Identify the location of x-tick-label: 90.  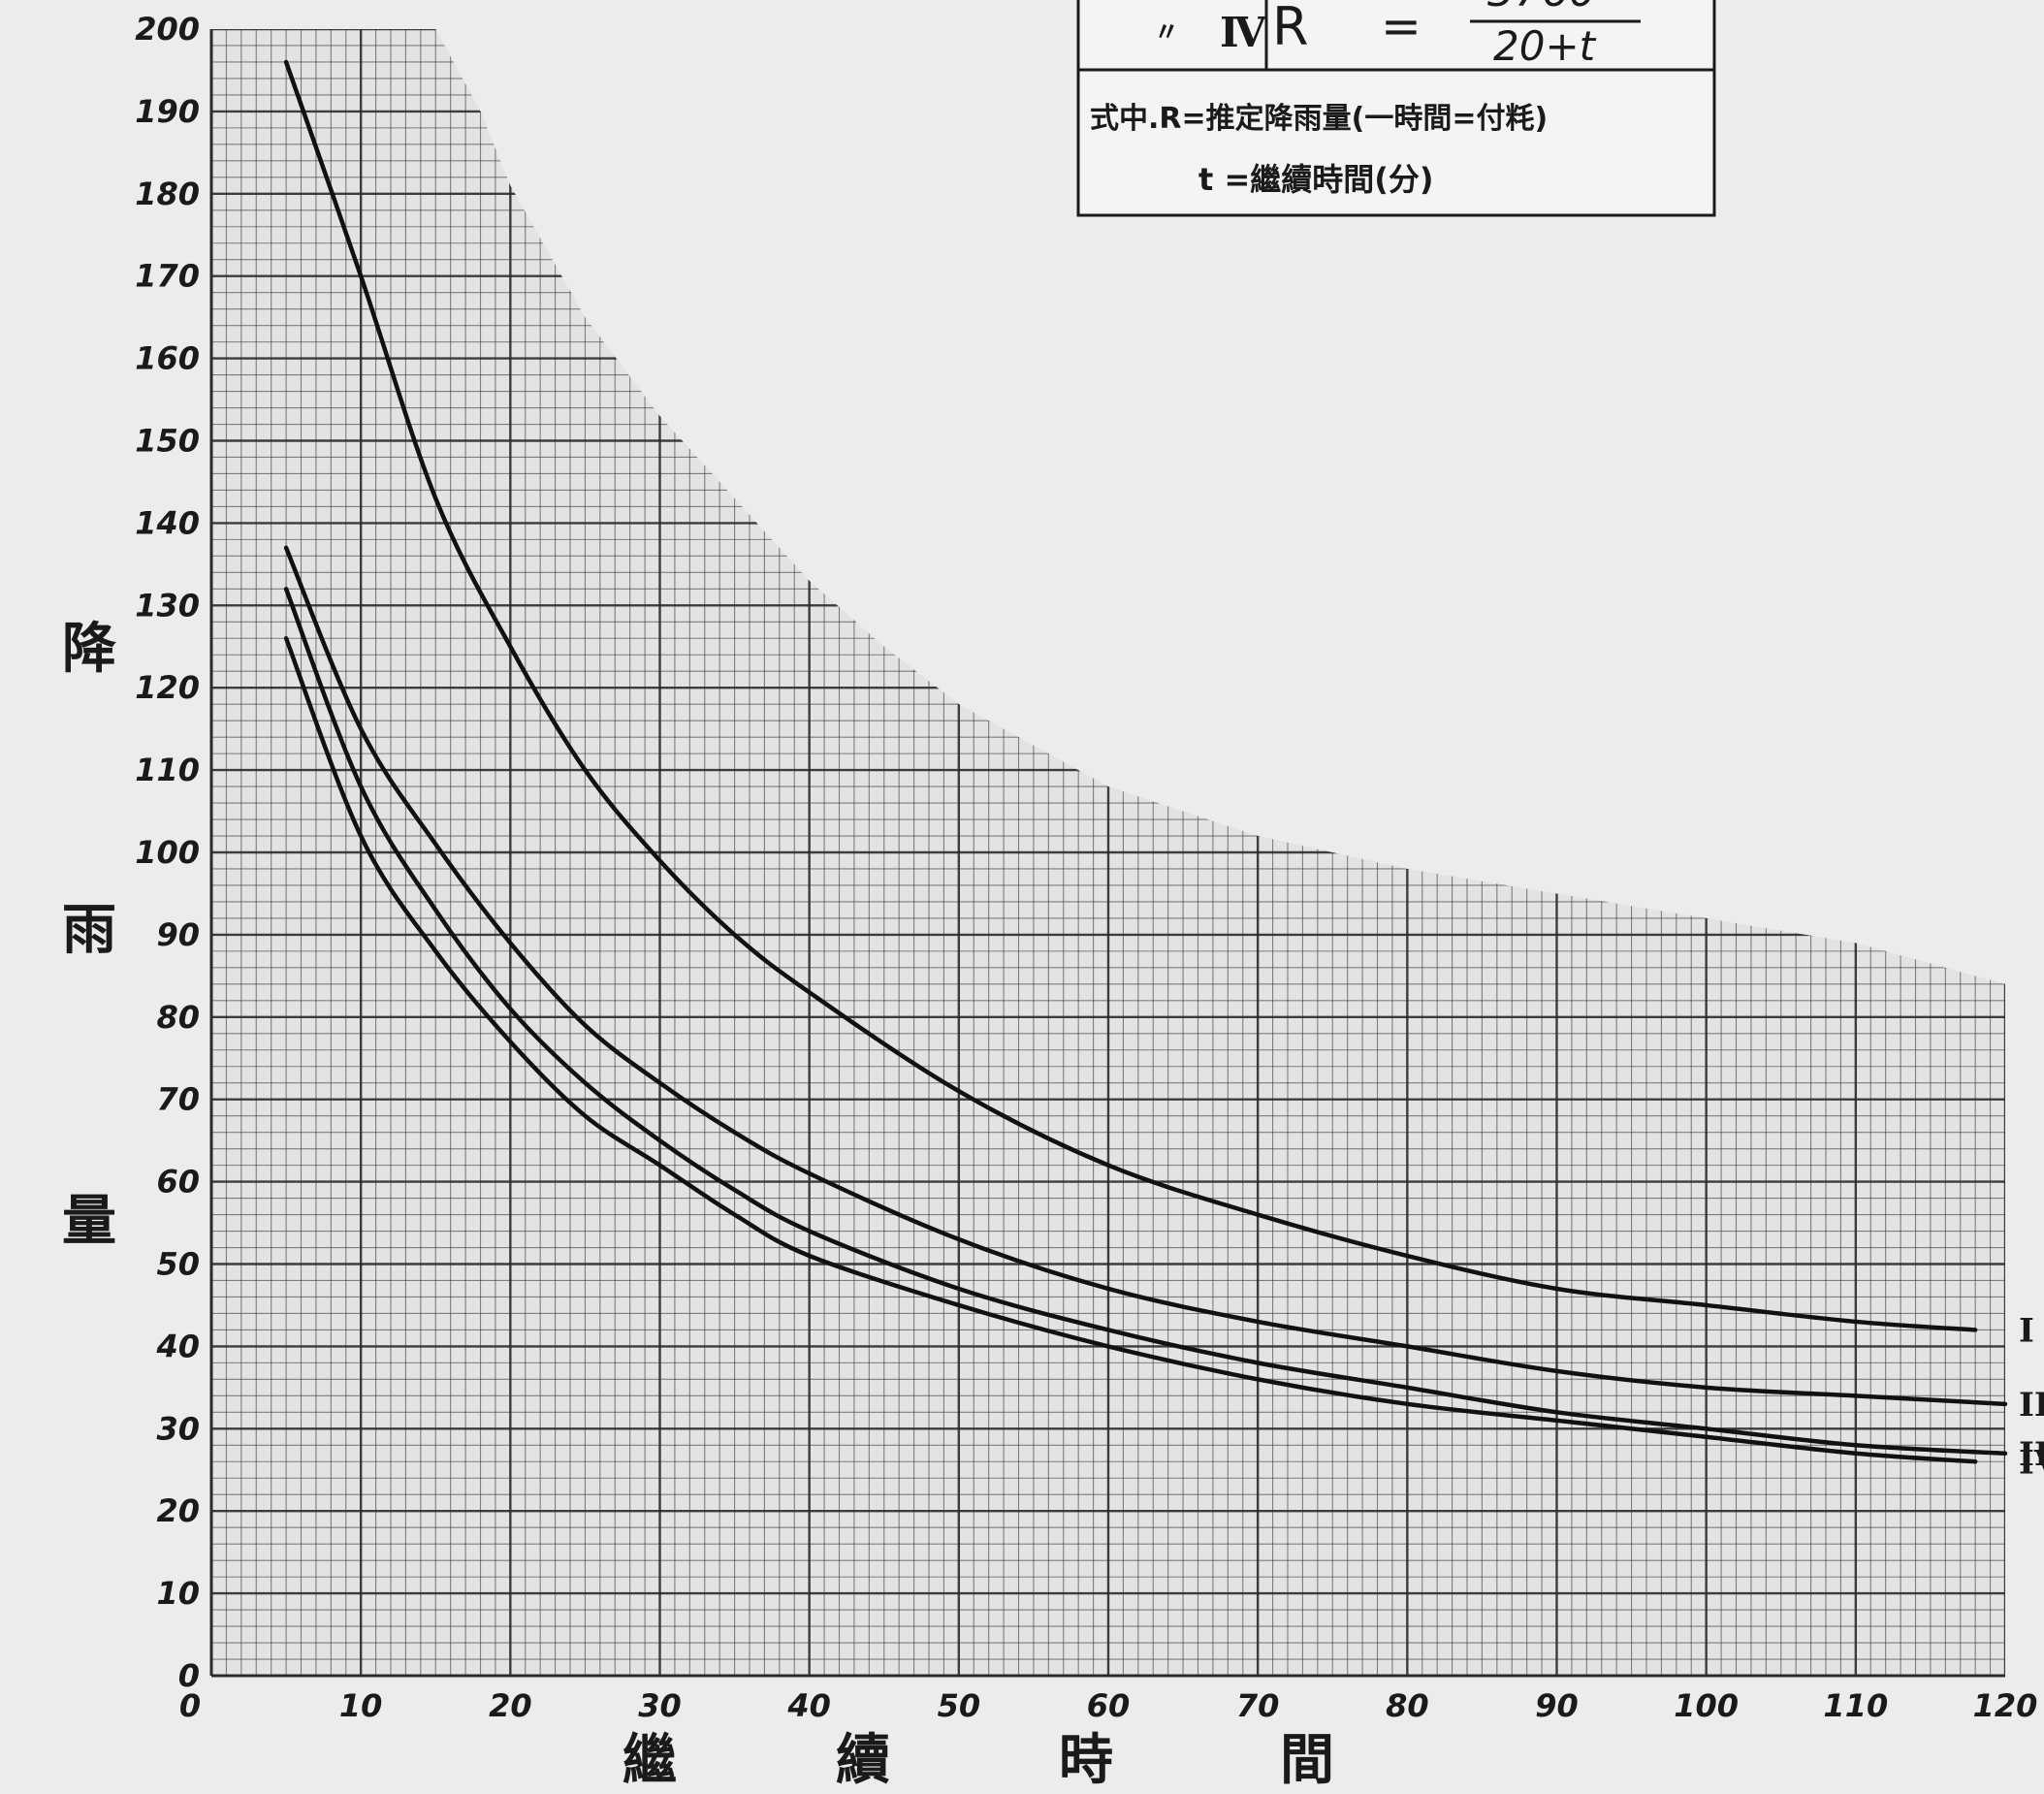
(1557, 1705).